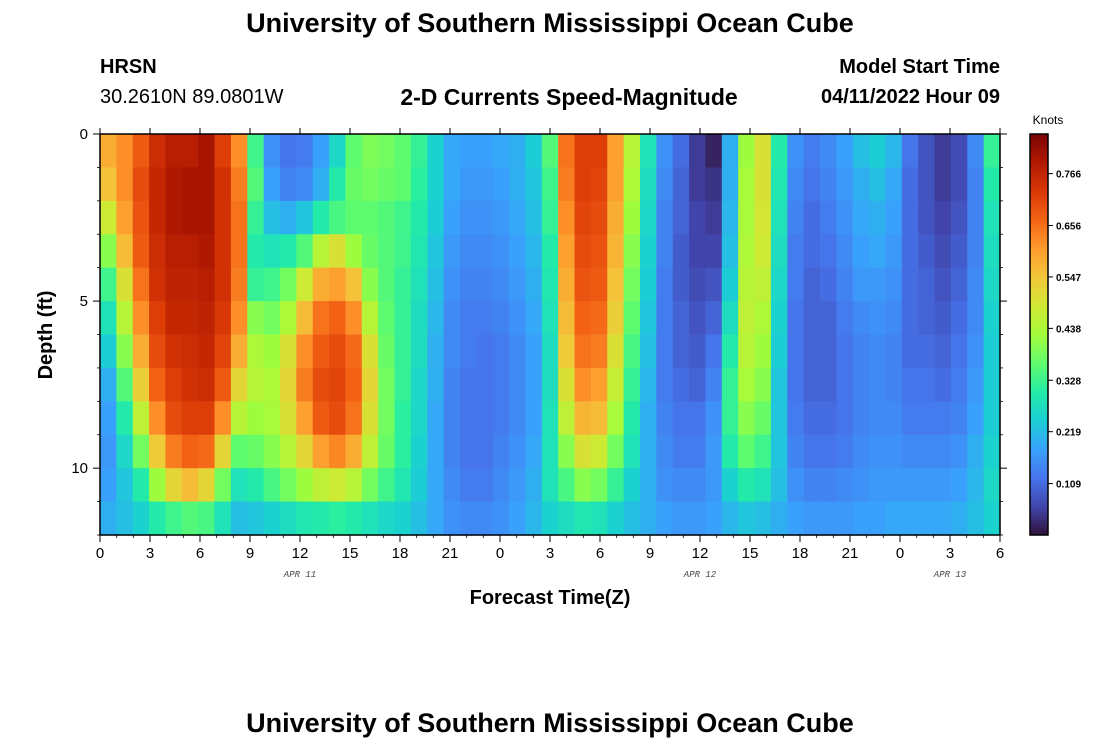 This screenshot has height=750, width=1100. What do you see at coordinates (1048, 120) in the screenshot?
I see `colorbar-unit: Knots` at bounding box center [1048, 120].